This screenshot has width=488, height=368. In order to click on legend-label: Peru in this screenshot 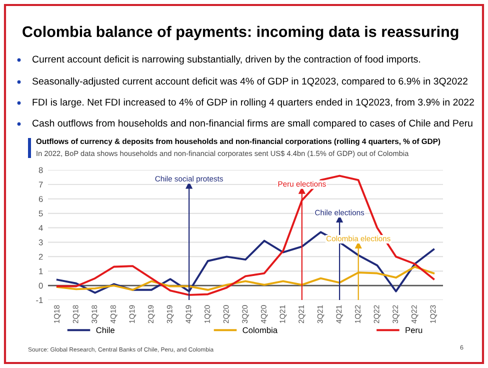, I will do `click(414, 330)`.